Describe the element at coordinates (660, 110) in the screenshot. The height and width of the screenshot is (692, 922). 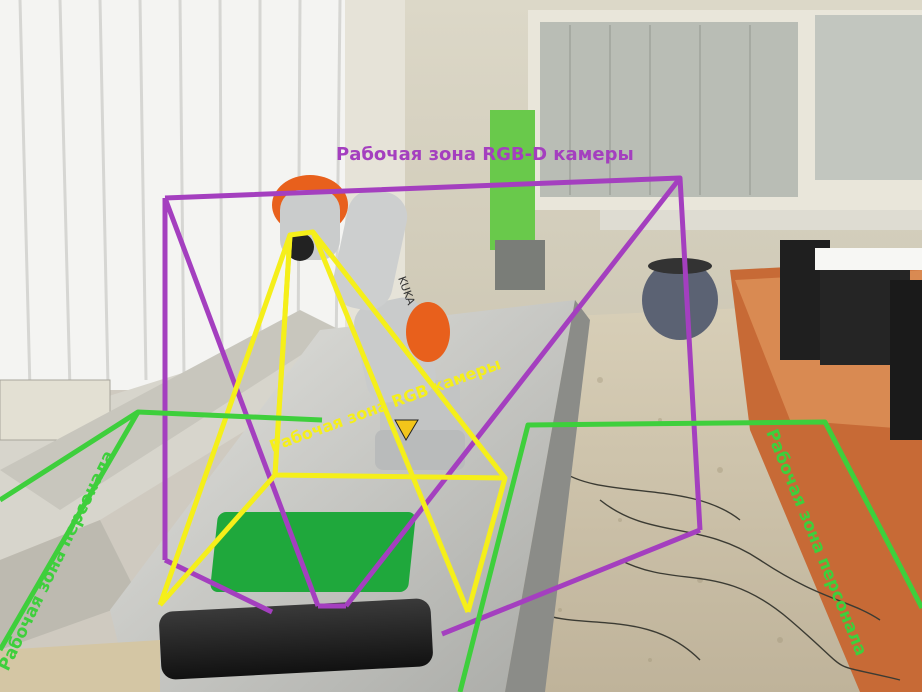
I see `curtain-folds` at that location.